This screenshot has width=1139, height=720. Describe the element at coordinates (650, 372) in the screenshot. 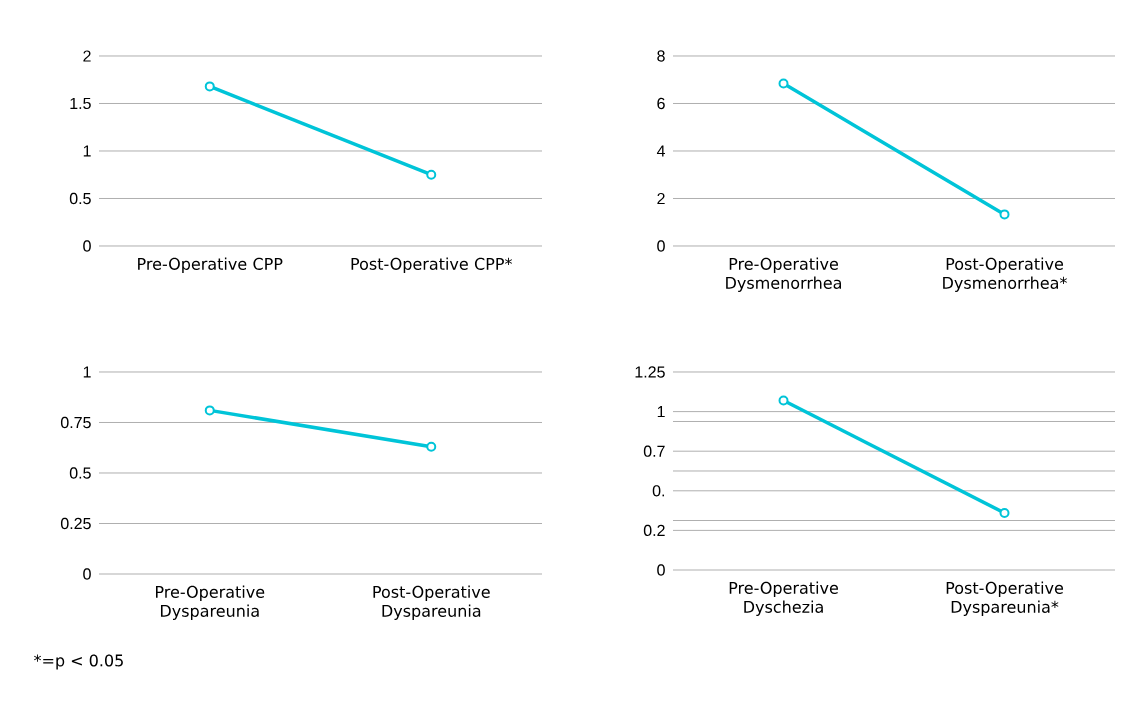

I see `y-tick-label: 1.25` at that location.